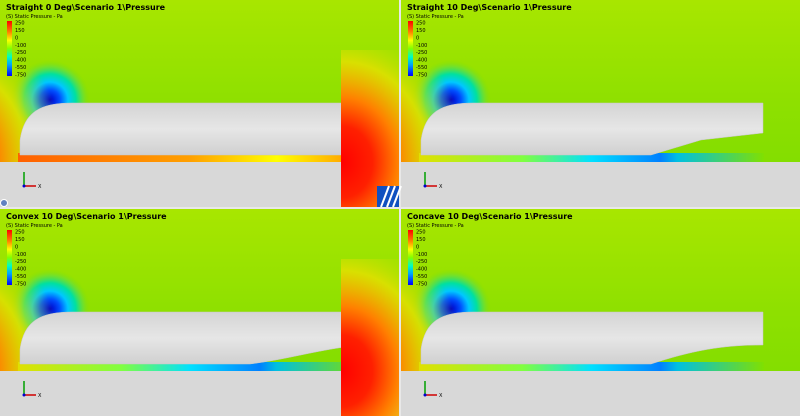 This screenshot has height=416, width=800. I want to click on panel-title: Convex 10 Deg\Scenario 1\Pressure, so click(86, 216).